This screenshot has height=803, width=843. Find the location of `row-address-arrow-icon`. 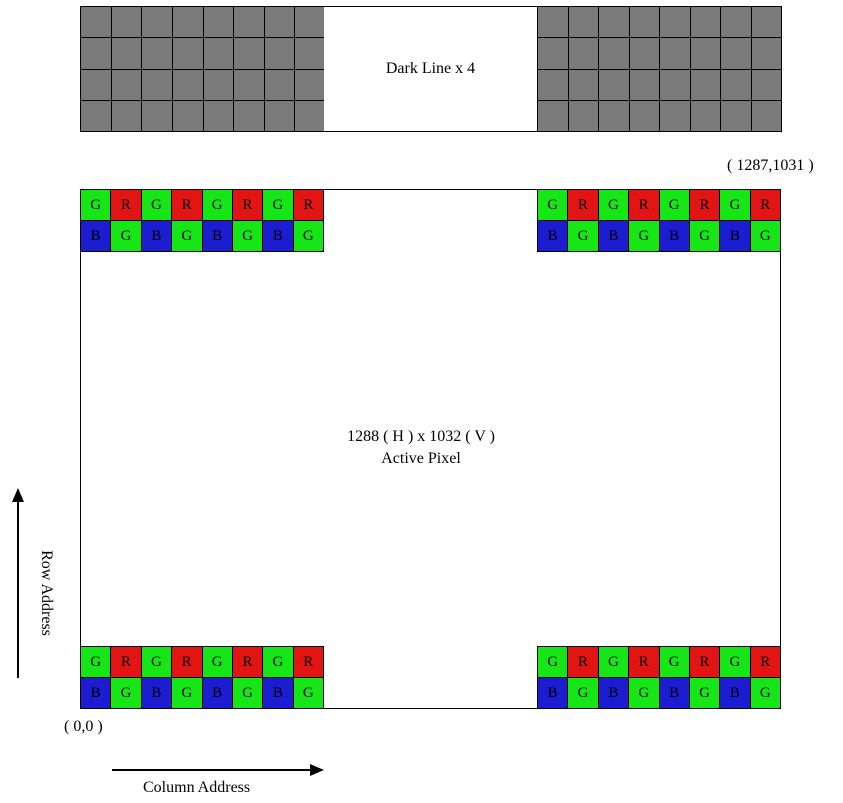

row-address-arrow-icon is located at coordinates (18, 583).